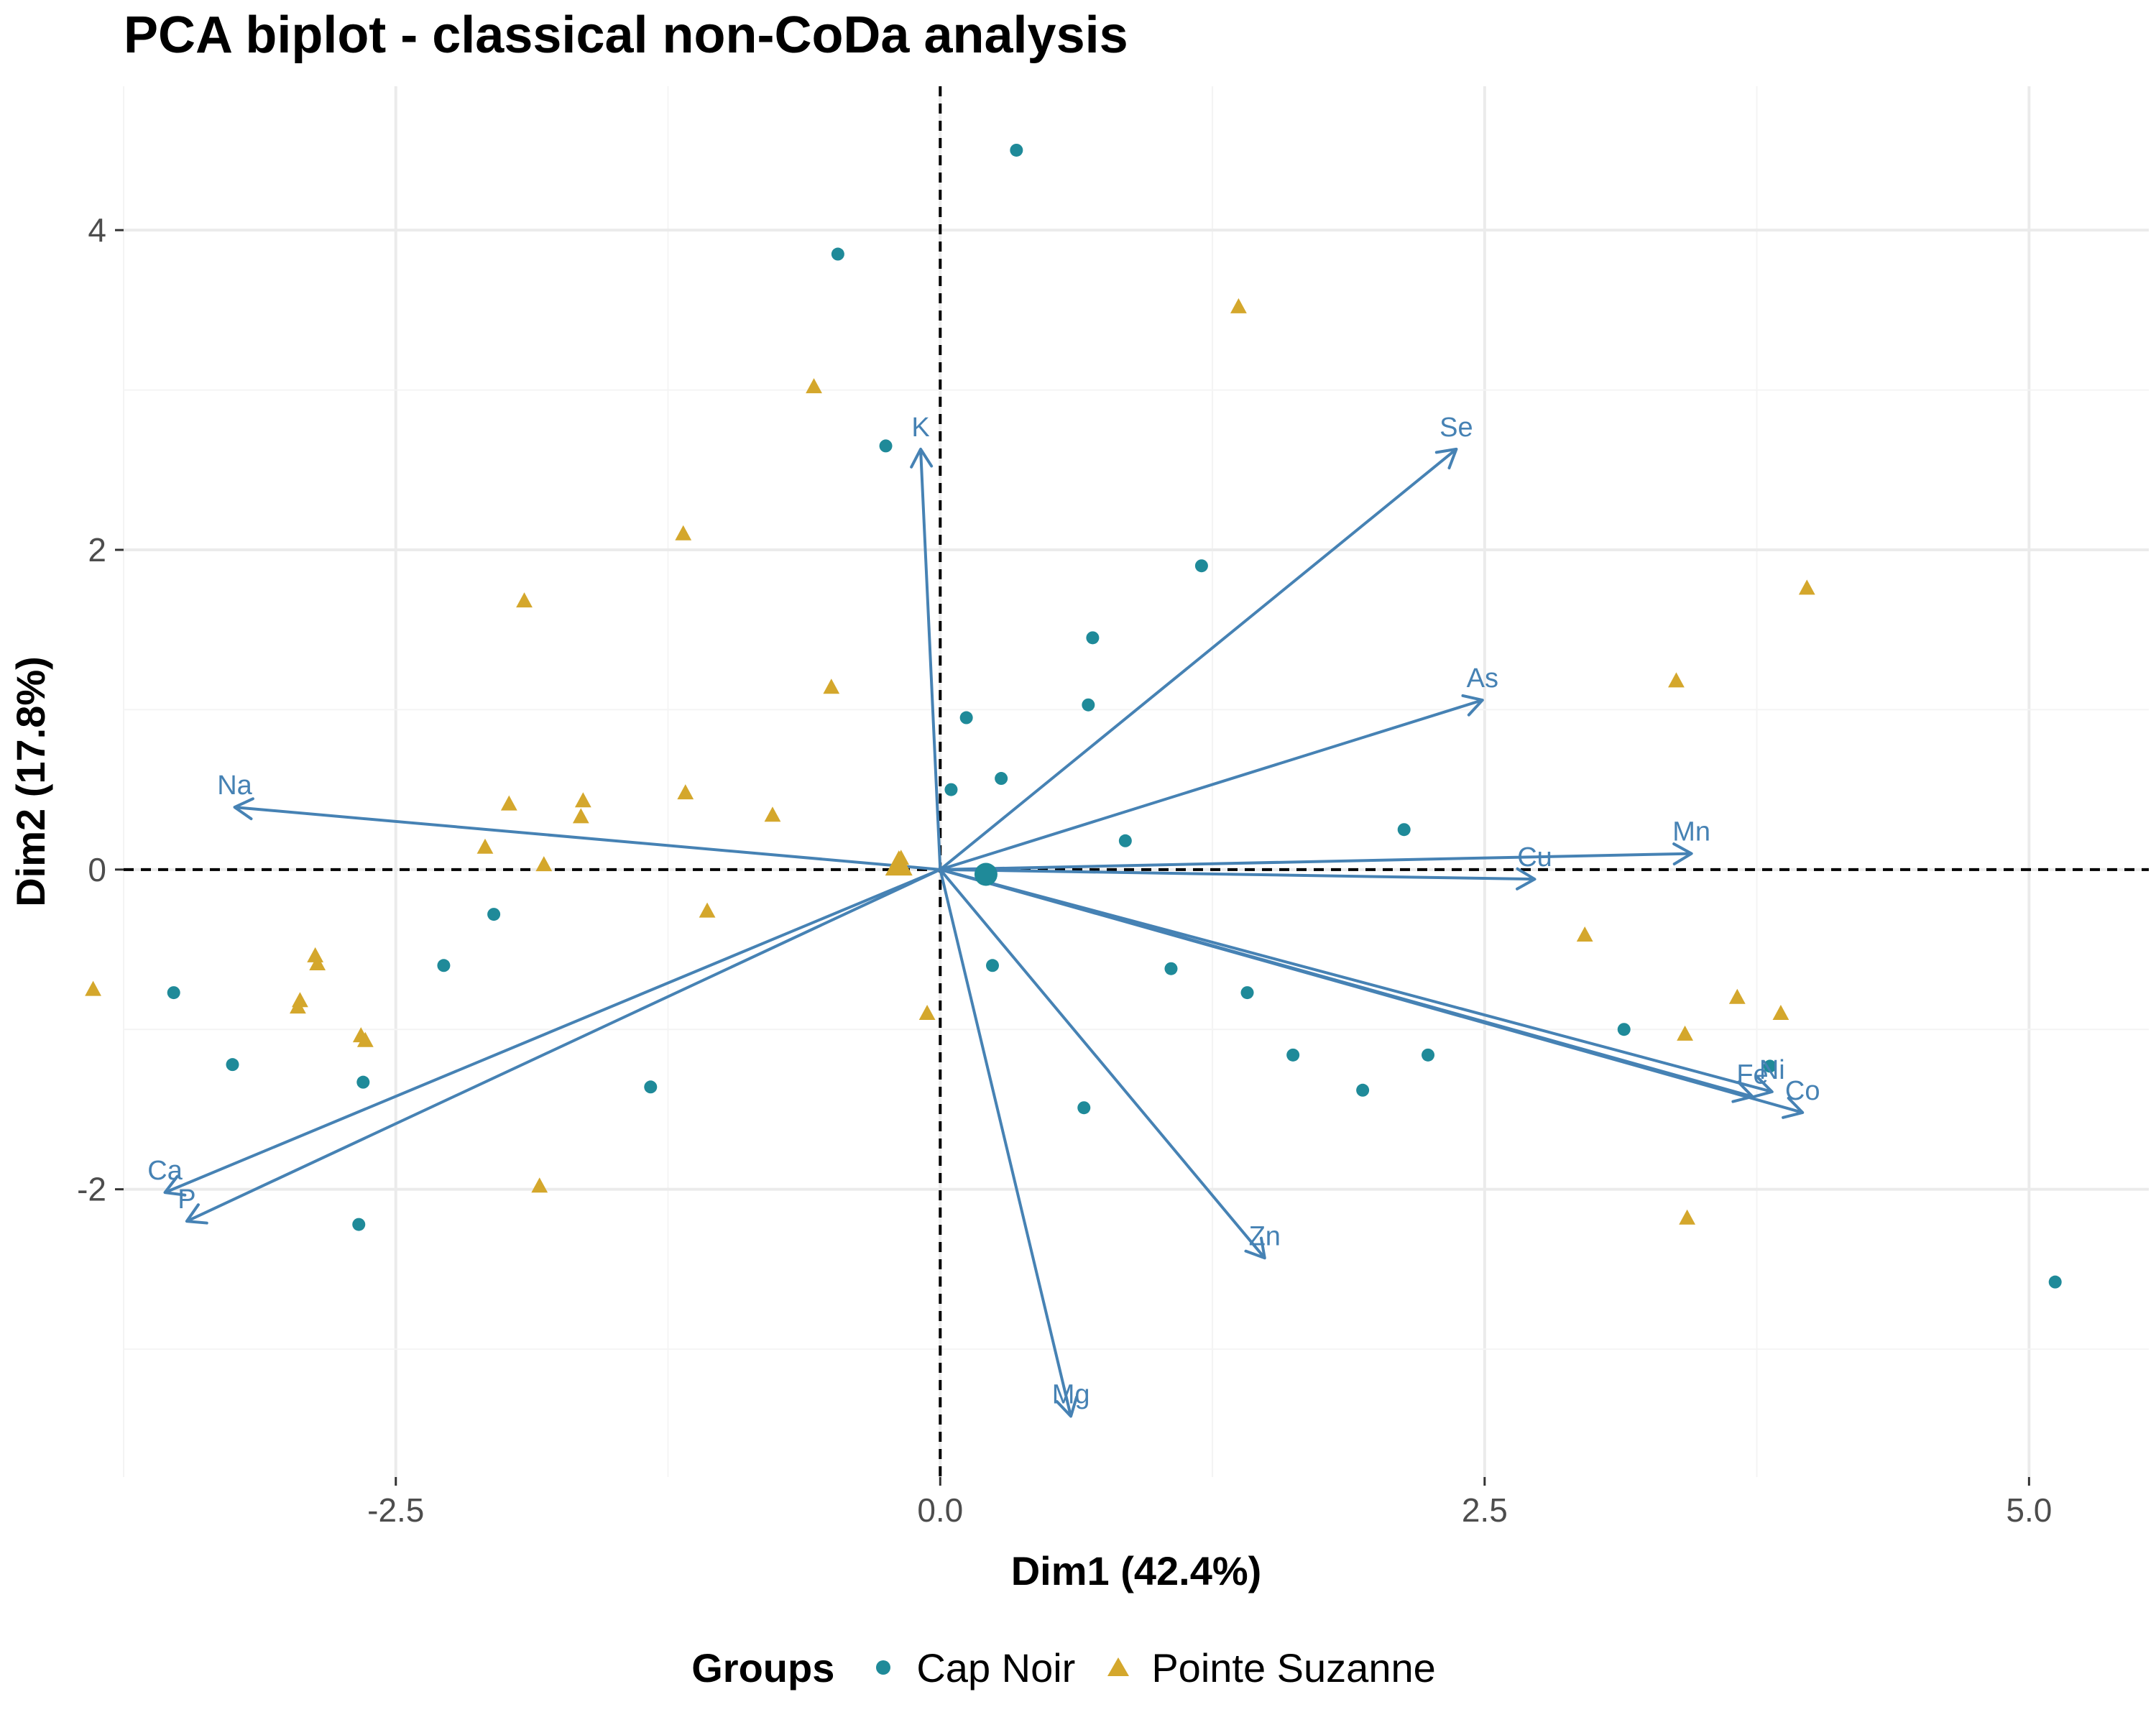 This screenshot has width=2156, height=1725. I want to click on arrow-mn, so click(1316, 856).